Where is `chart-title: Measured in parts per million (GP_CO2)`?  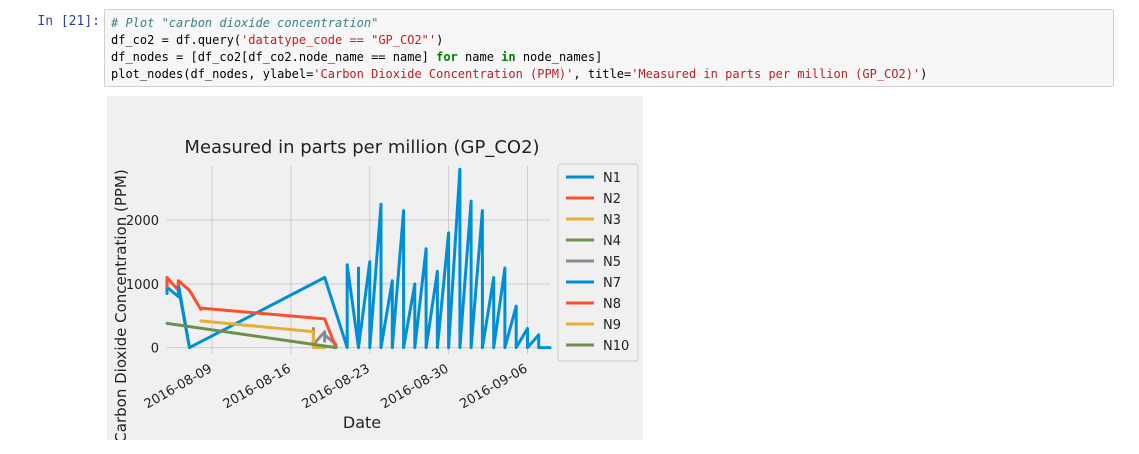
chart-title: Measured in parts per million (GP_CO2) is located at coordinates (361, 147).